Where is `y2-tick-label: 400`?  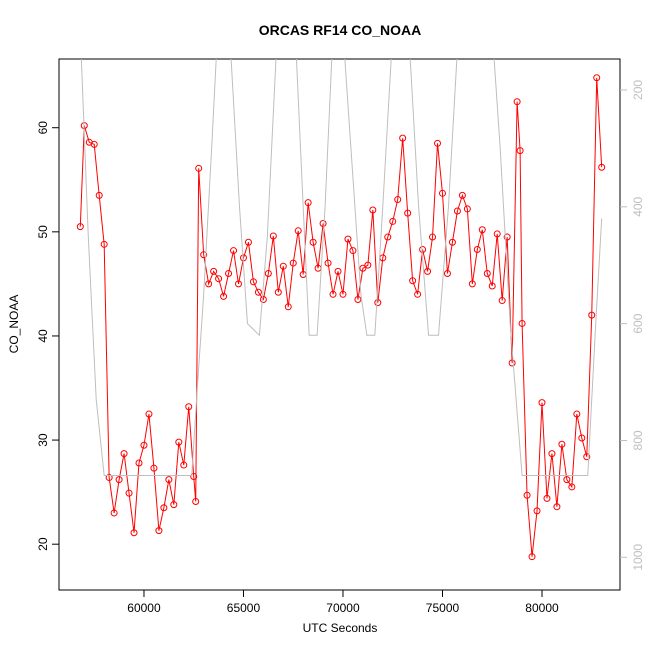
y2-tick-label: 400 is located at coordinates (638, 206).